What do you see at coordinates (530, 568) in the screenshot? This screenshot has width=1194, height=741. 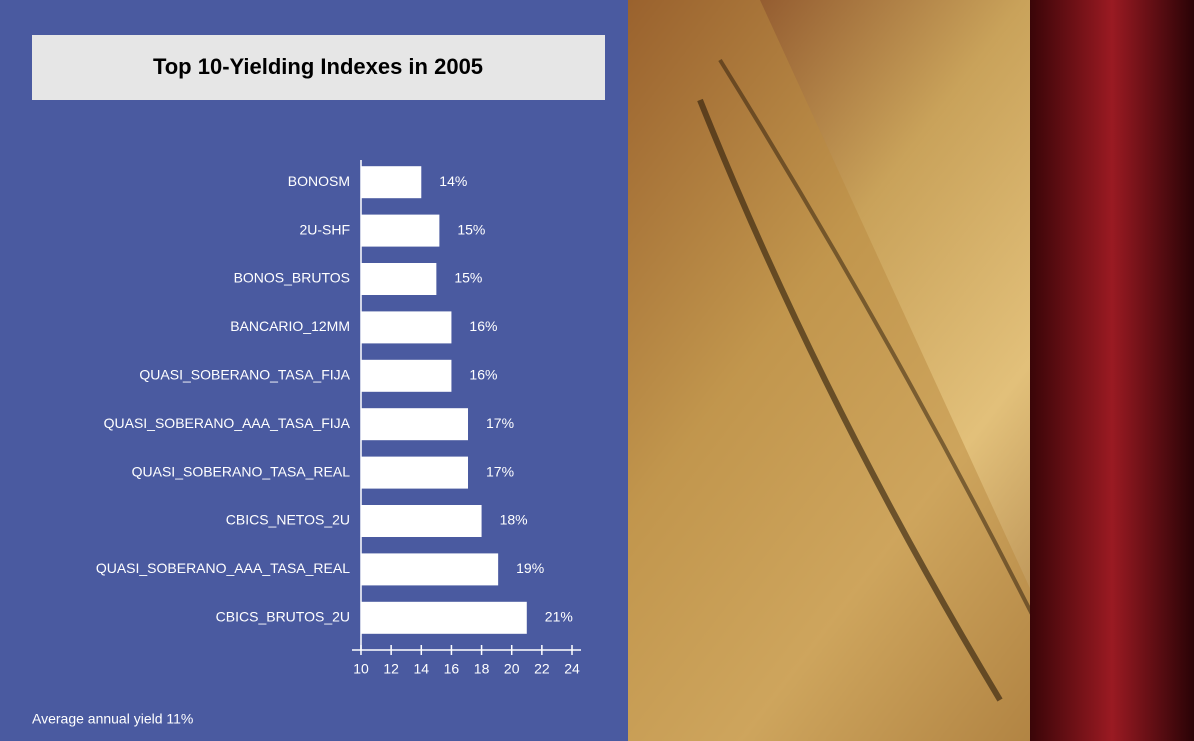 I see `value-label: 19%` at bounding box center [530, 568].